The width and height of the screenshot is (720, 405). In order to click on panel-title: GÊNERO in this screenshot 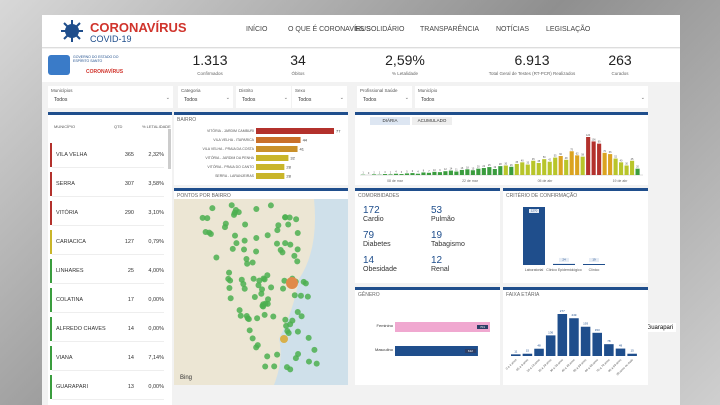, I will do `click(369, 295)`.